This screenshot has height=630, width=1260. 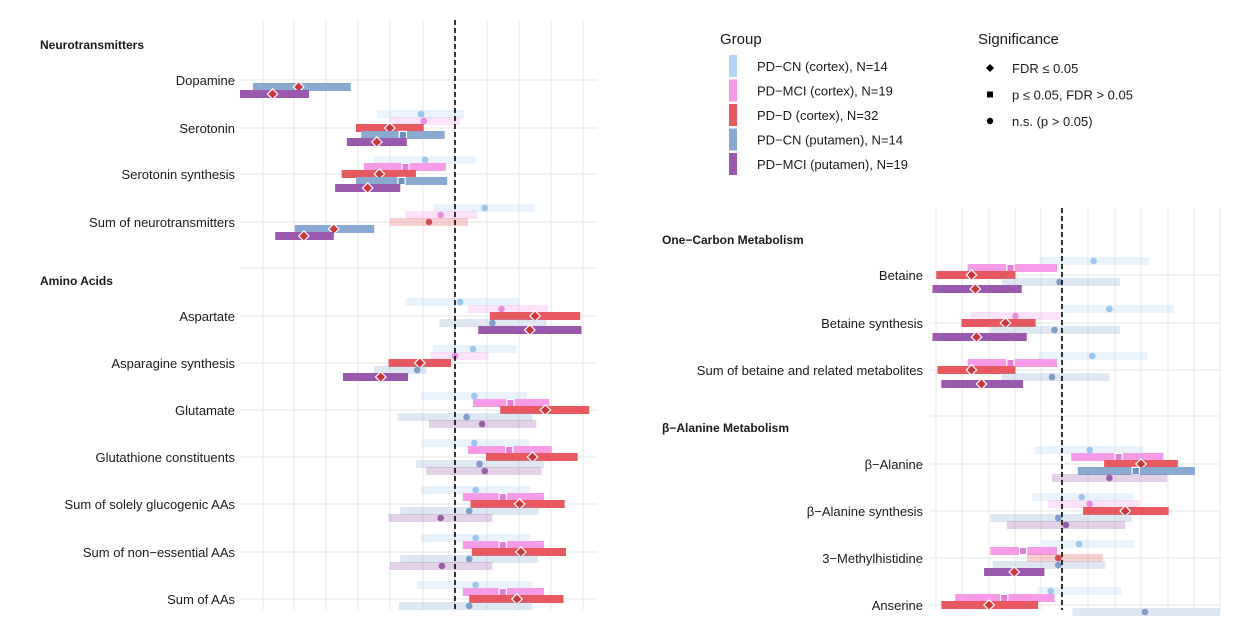 I want to click on row-label: Sum of neurotransmitters, so click(x=162, y=222).